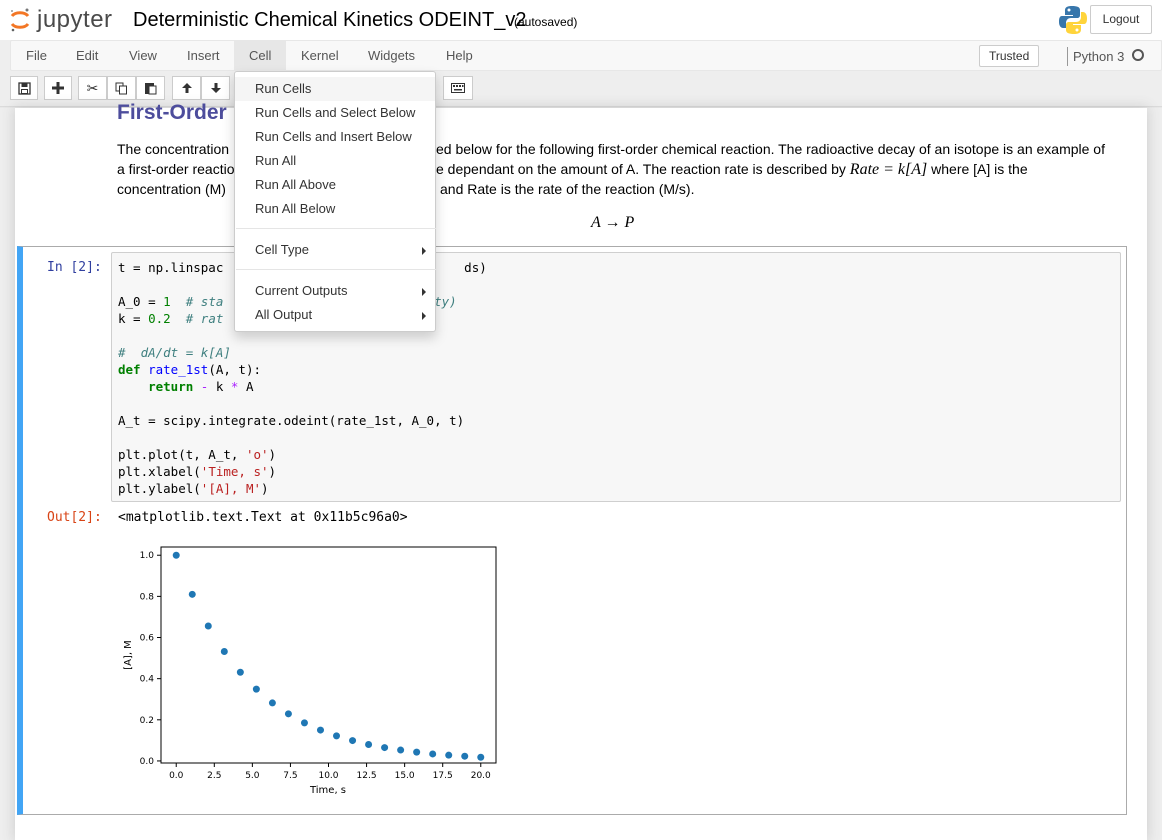 This screenshot has height=840, width=1162. Describe the element at coordinates (391, 55) in the screenshot. I see `menu-widgets: Widgets` at that location.